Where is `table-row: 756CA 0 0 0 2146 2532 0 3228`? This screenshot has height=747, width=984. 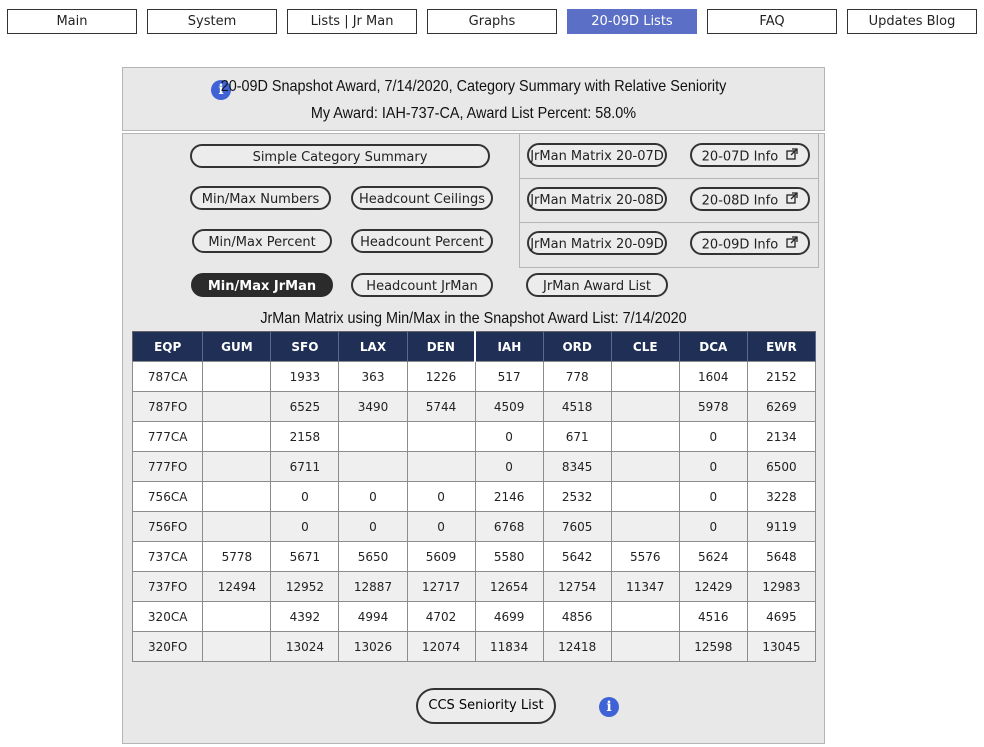
table-row: 756CA 0 0 0 2146 2532 0 3228 is located at coordinates (474, 496).